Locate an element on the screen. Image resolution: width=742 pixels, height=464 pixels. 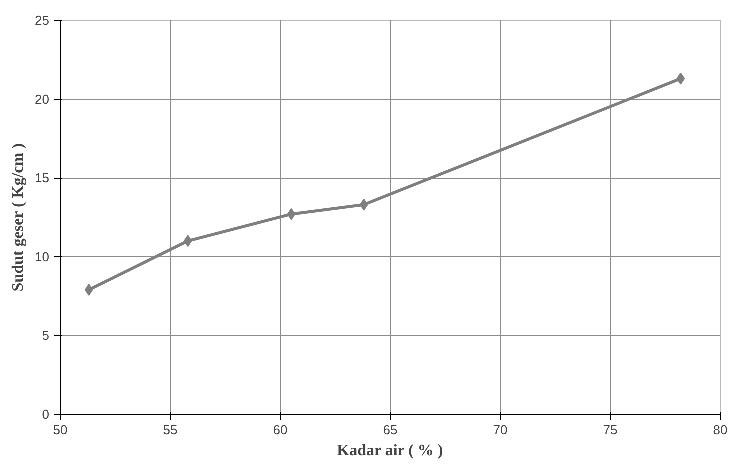
y-tick-label: 10 is located at coordinates (42, 256).